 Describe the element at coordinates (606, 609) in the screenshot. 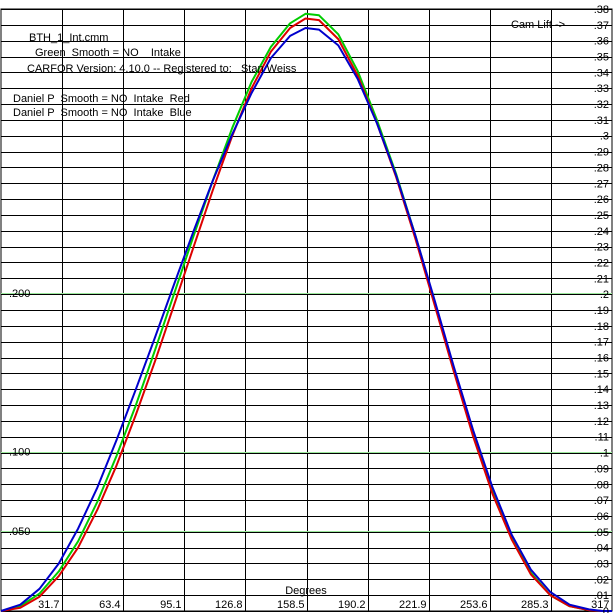

I see `right-tick-label: 0` at that location.